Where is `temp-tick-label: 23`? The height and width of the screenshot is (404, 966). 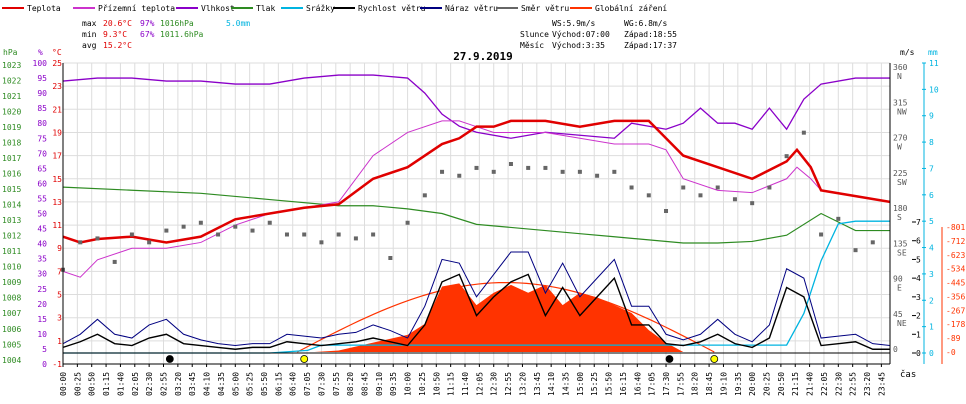 temp-tick-label: 23 is located at coordinates (57, 86).